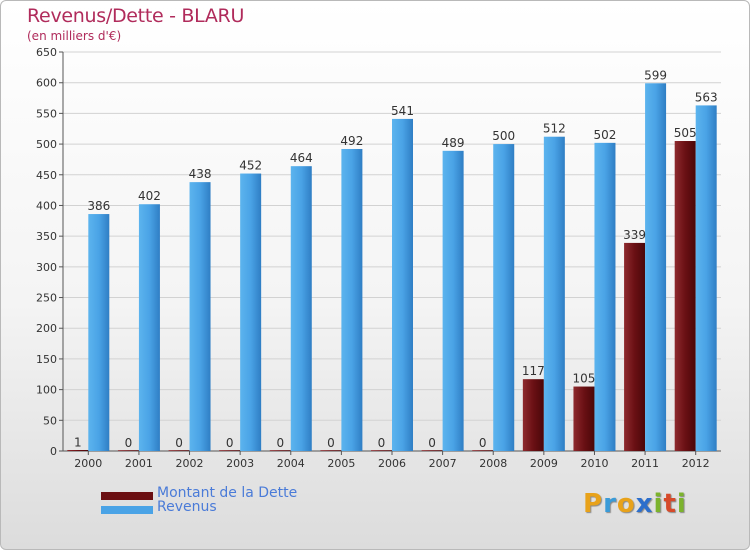 The width and height of the screenshot is (750, 550). What do you see at coordinates (584, 379) in the screenshot?
I see `data-label-dette: 105` at bounding box center [584, 379].